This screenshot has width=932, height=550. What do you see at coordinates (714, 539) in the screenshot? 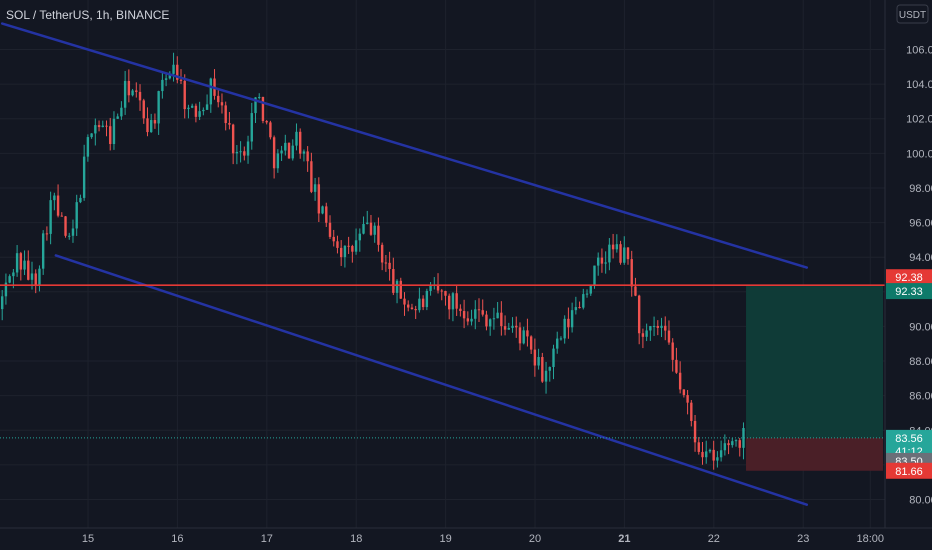
I see `time-tick-label: 22` at bounding box center [714, 539].